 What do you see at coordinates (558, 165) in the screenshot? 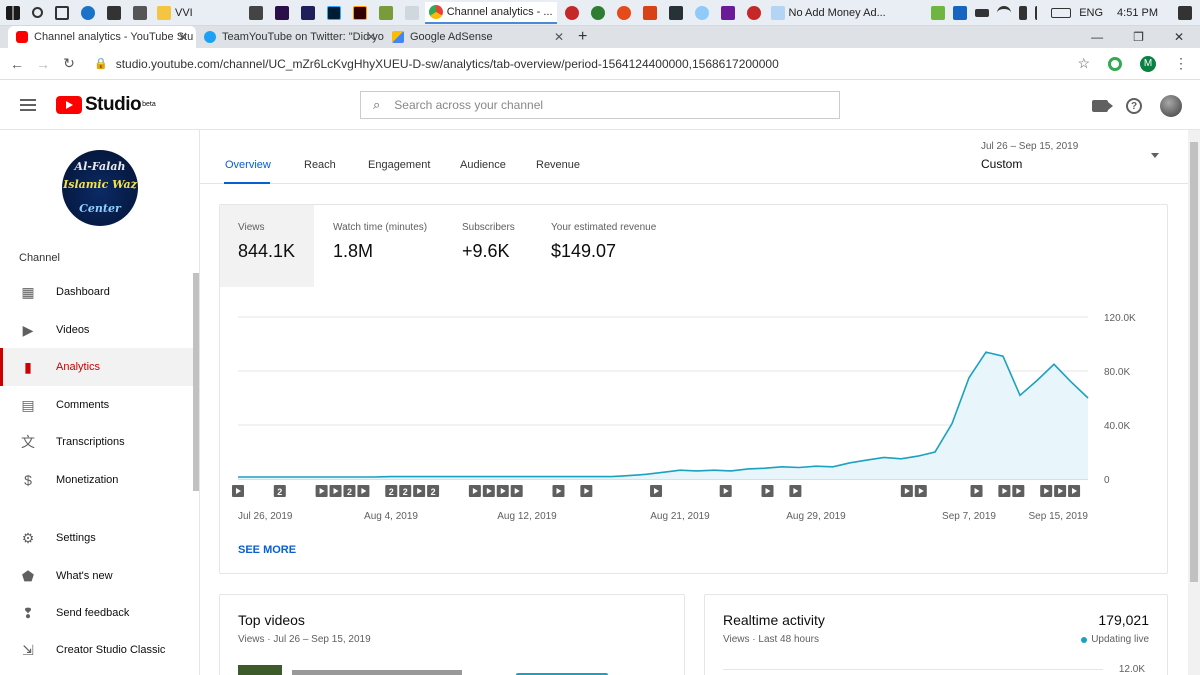
I see `tab-revenue: Revenue` at bounding box center [558, 165].